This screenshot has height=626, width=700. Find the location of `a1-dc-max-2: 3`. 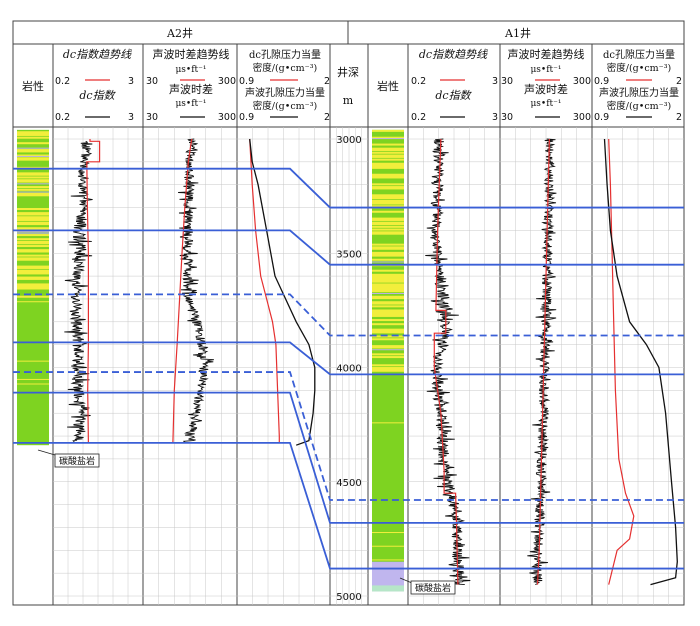

a1-dc-max-2: 3 is located at coordinates (495, 117).